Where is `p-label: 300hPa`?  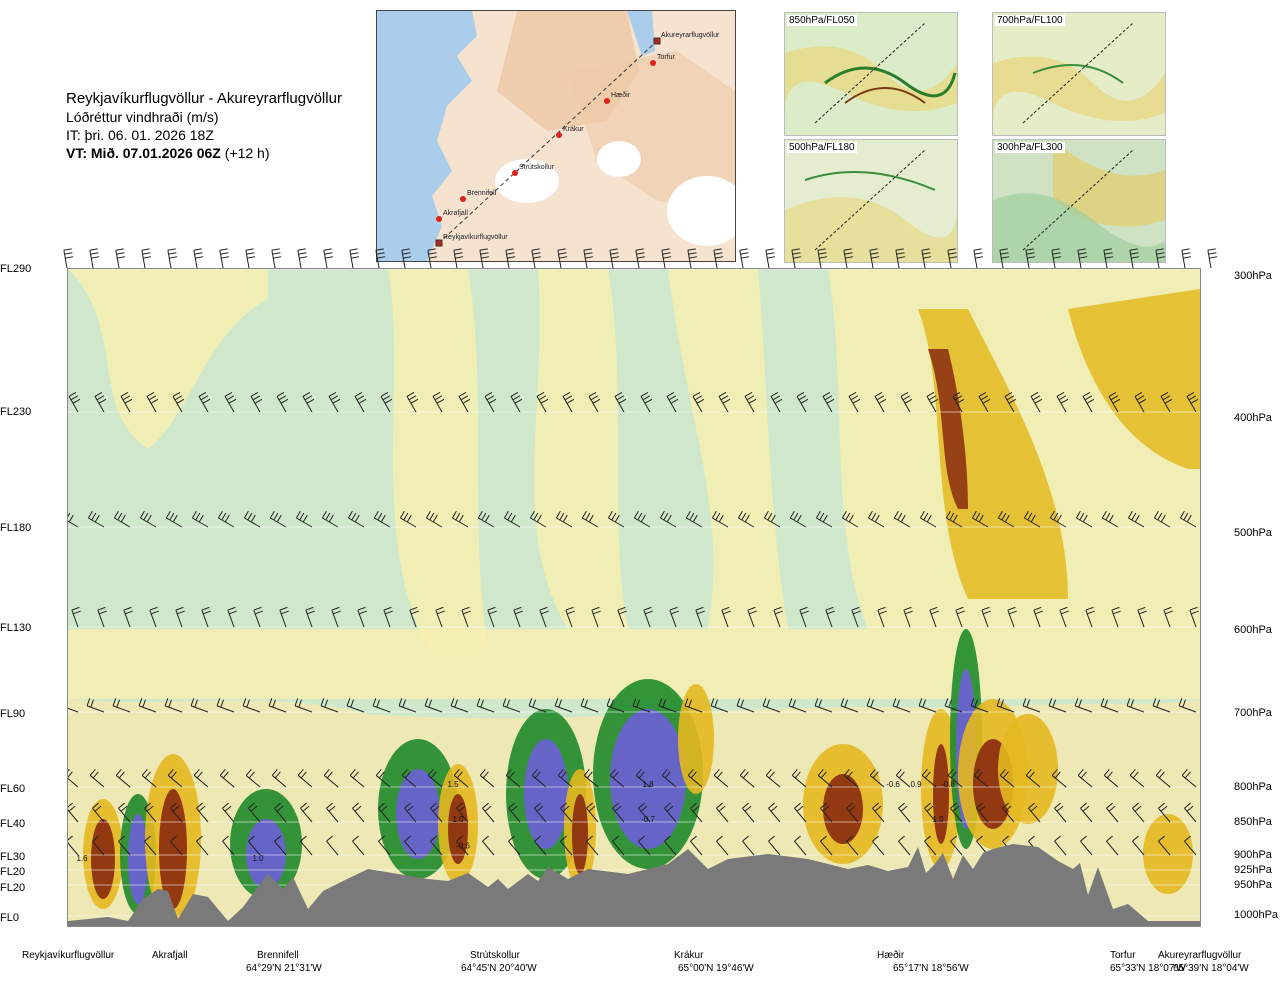
p-label: 300hPa is located at coordinates (1253, 276).